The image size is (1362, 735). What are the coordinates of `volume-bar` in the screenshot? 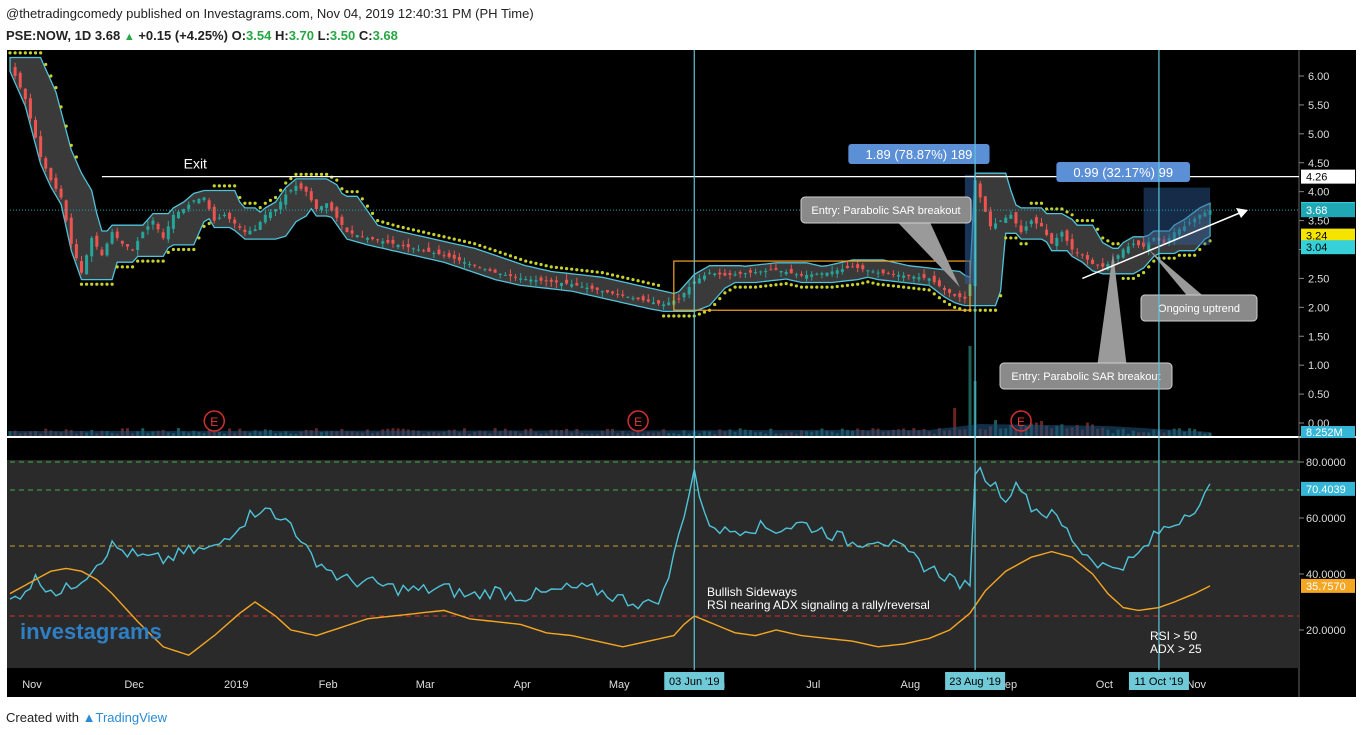 It's located at (970, 391).